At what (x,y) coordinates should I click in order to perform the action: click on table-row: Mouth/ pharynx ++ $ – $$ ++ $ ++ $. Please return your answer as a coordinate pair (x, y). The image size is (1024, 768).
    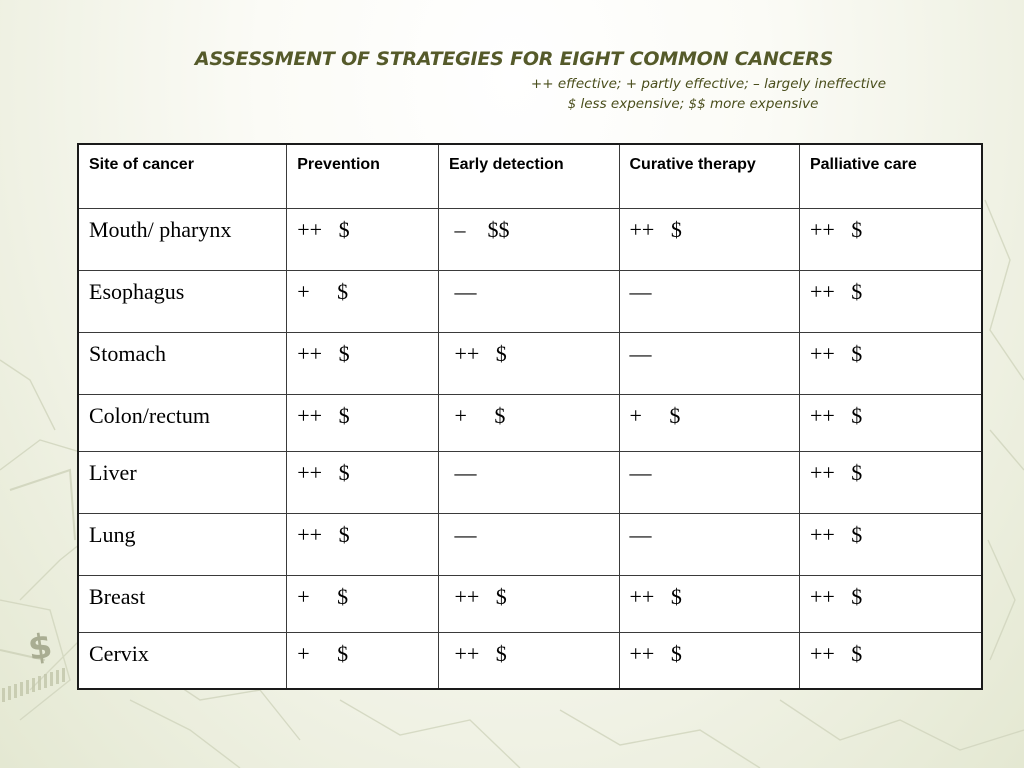
    Looking at the image, I should click on (530, 239).